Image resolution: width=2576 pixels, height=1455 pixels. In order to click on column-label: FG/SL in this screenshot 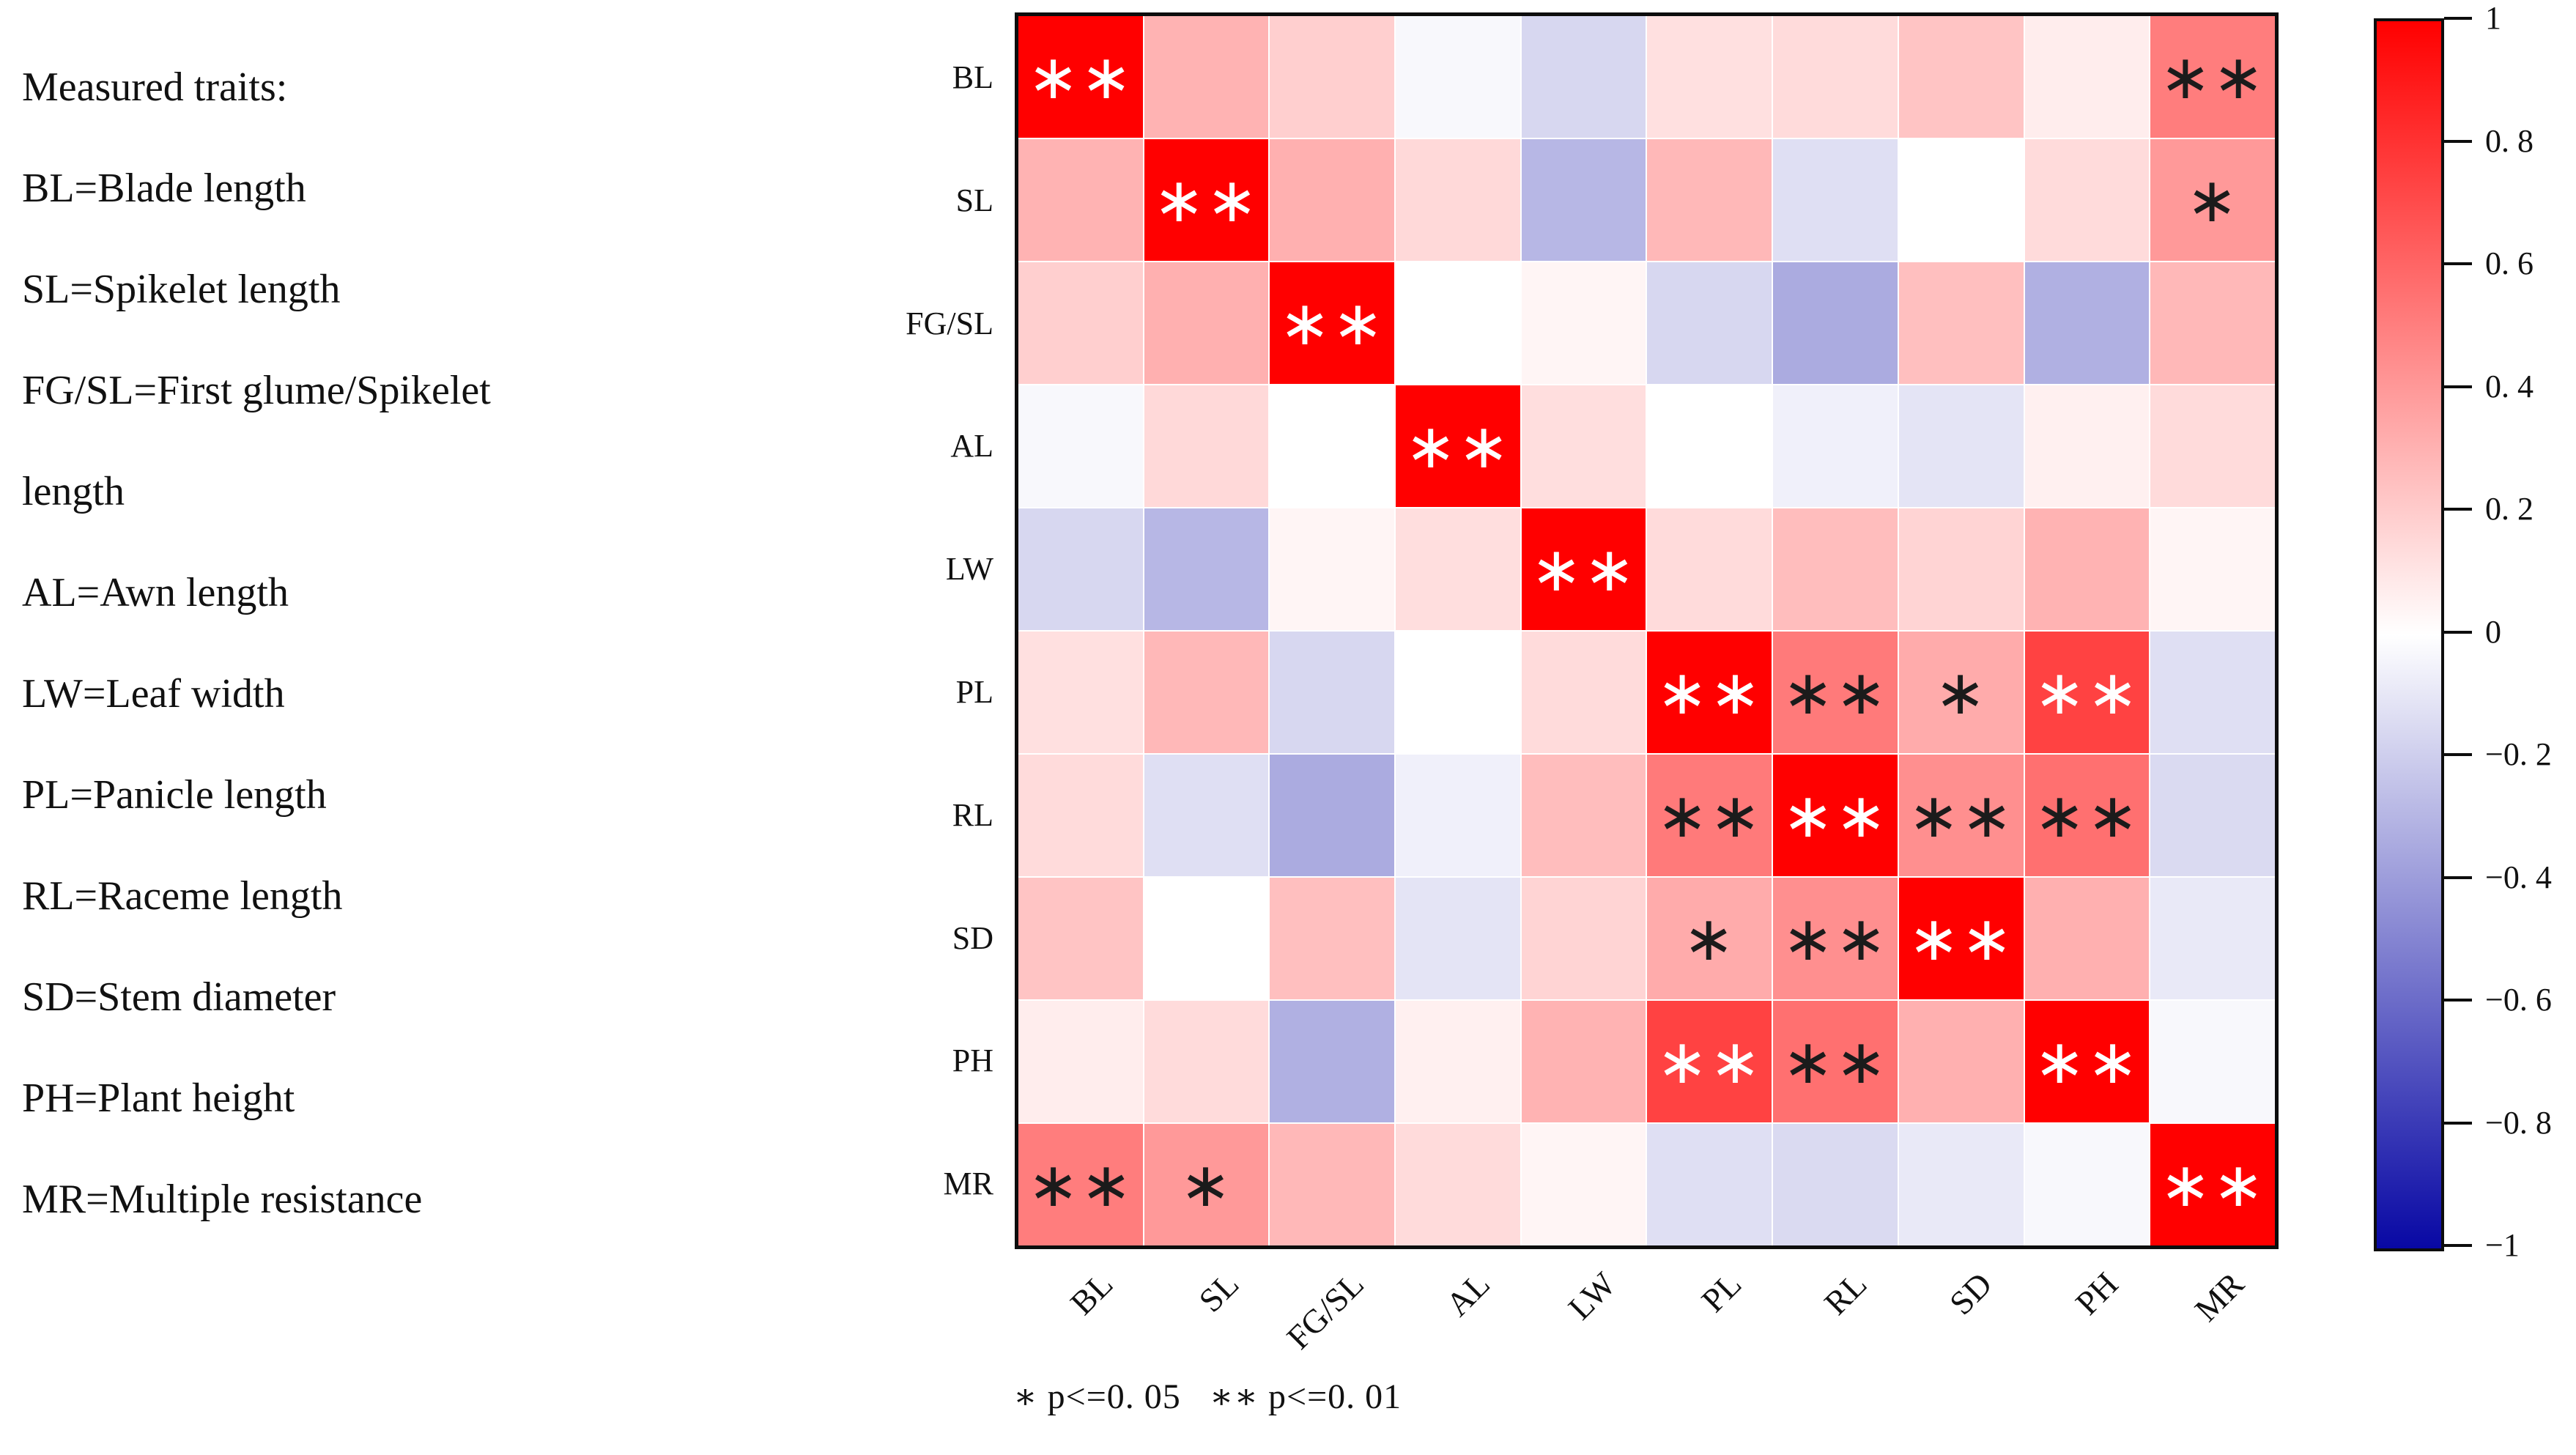, I will do `click(1325, 1311)`.